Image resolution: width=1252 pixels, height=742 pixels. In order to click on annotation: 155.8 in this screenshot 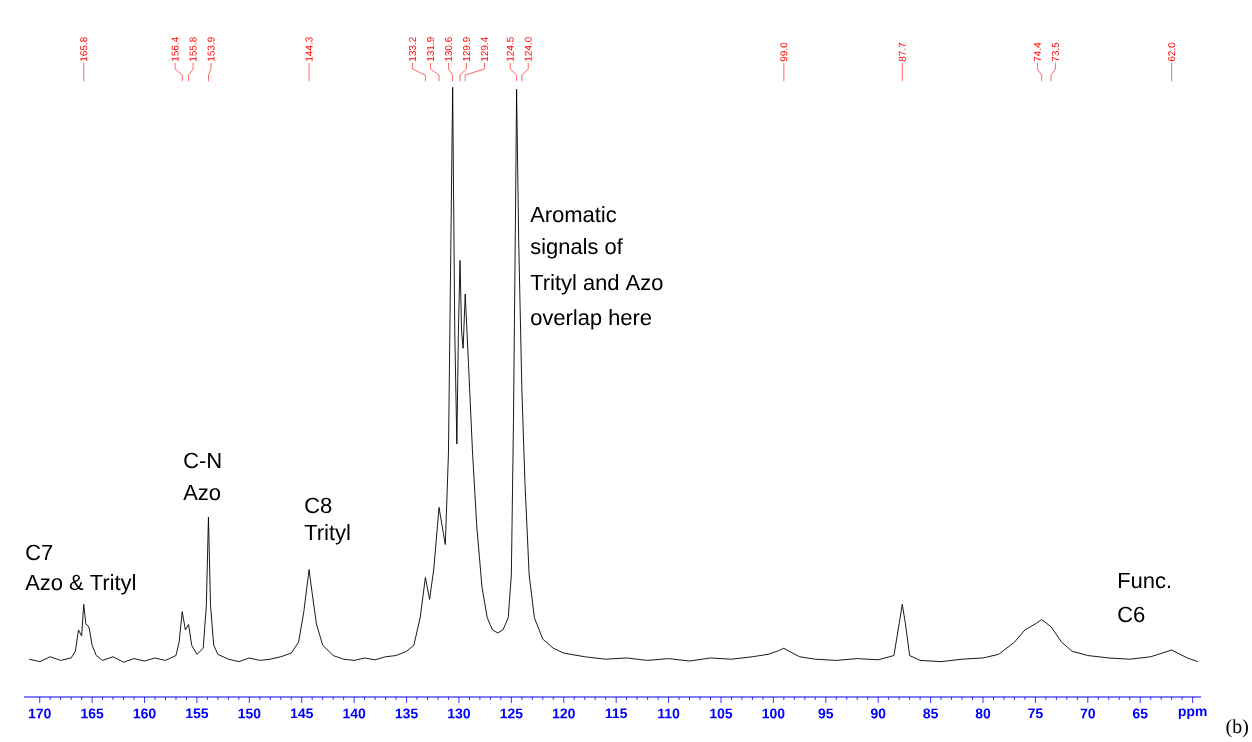, I will do `click(193, 49)`.